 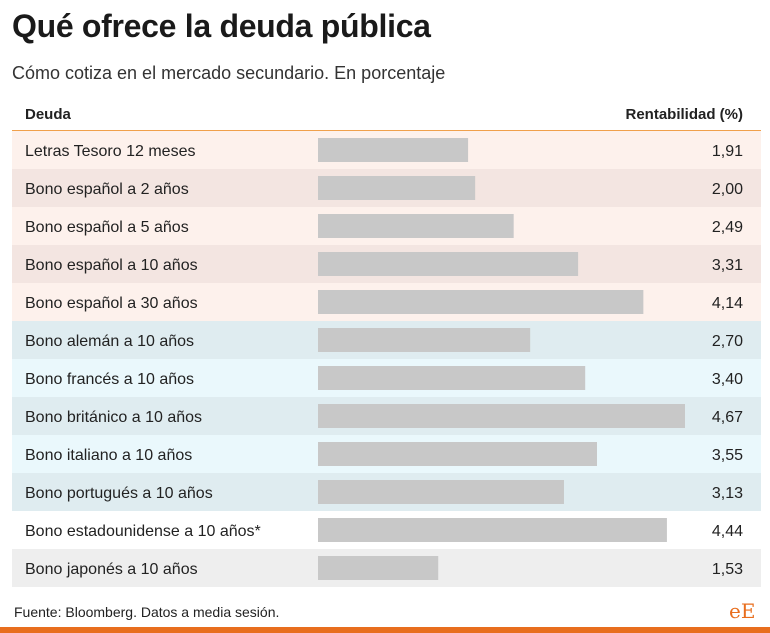 What do you see at coordinates (221, 26) in the screenshot?
I see `chart-title: Qué ofrece la deuda pública` at bounding box center [221, 26].